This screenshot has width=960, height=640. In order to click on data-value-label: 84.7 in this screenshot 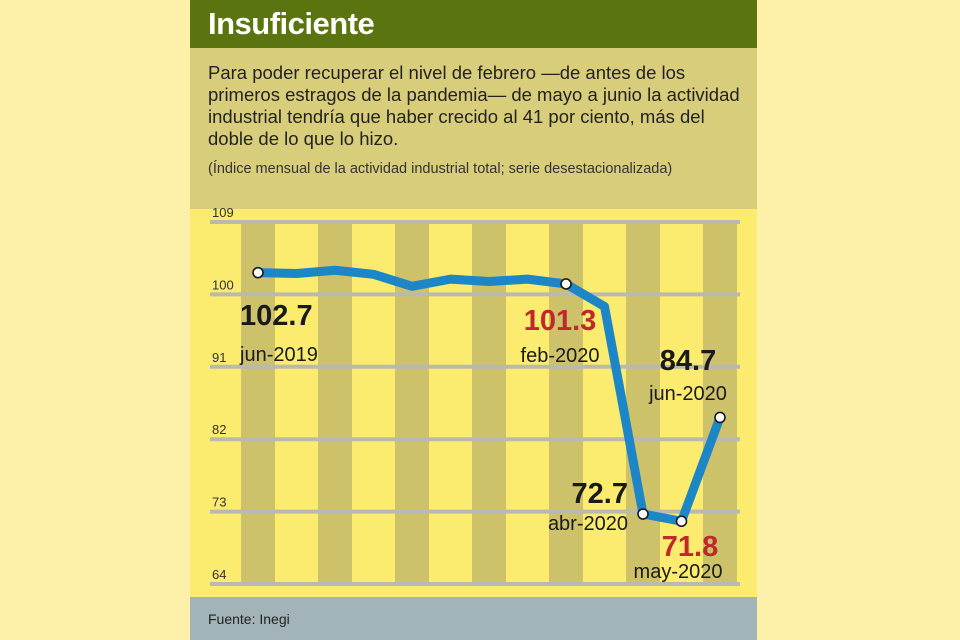, I will do `click(688, 361)`.